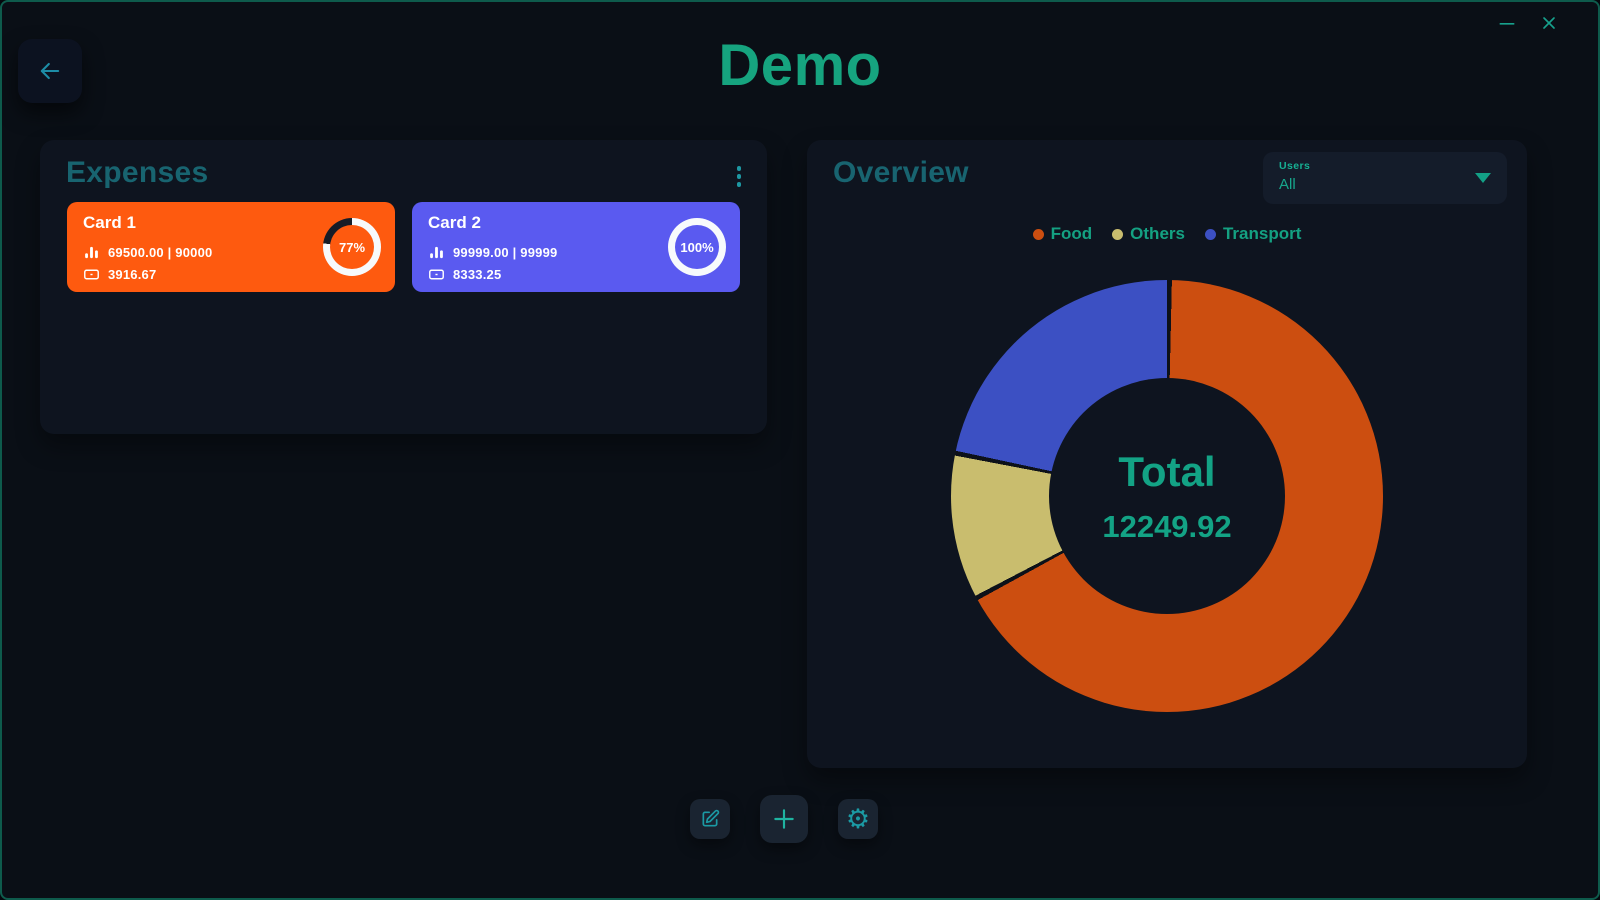  I want to click on window-controls, so click(1528, 23).